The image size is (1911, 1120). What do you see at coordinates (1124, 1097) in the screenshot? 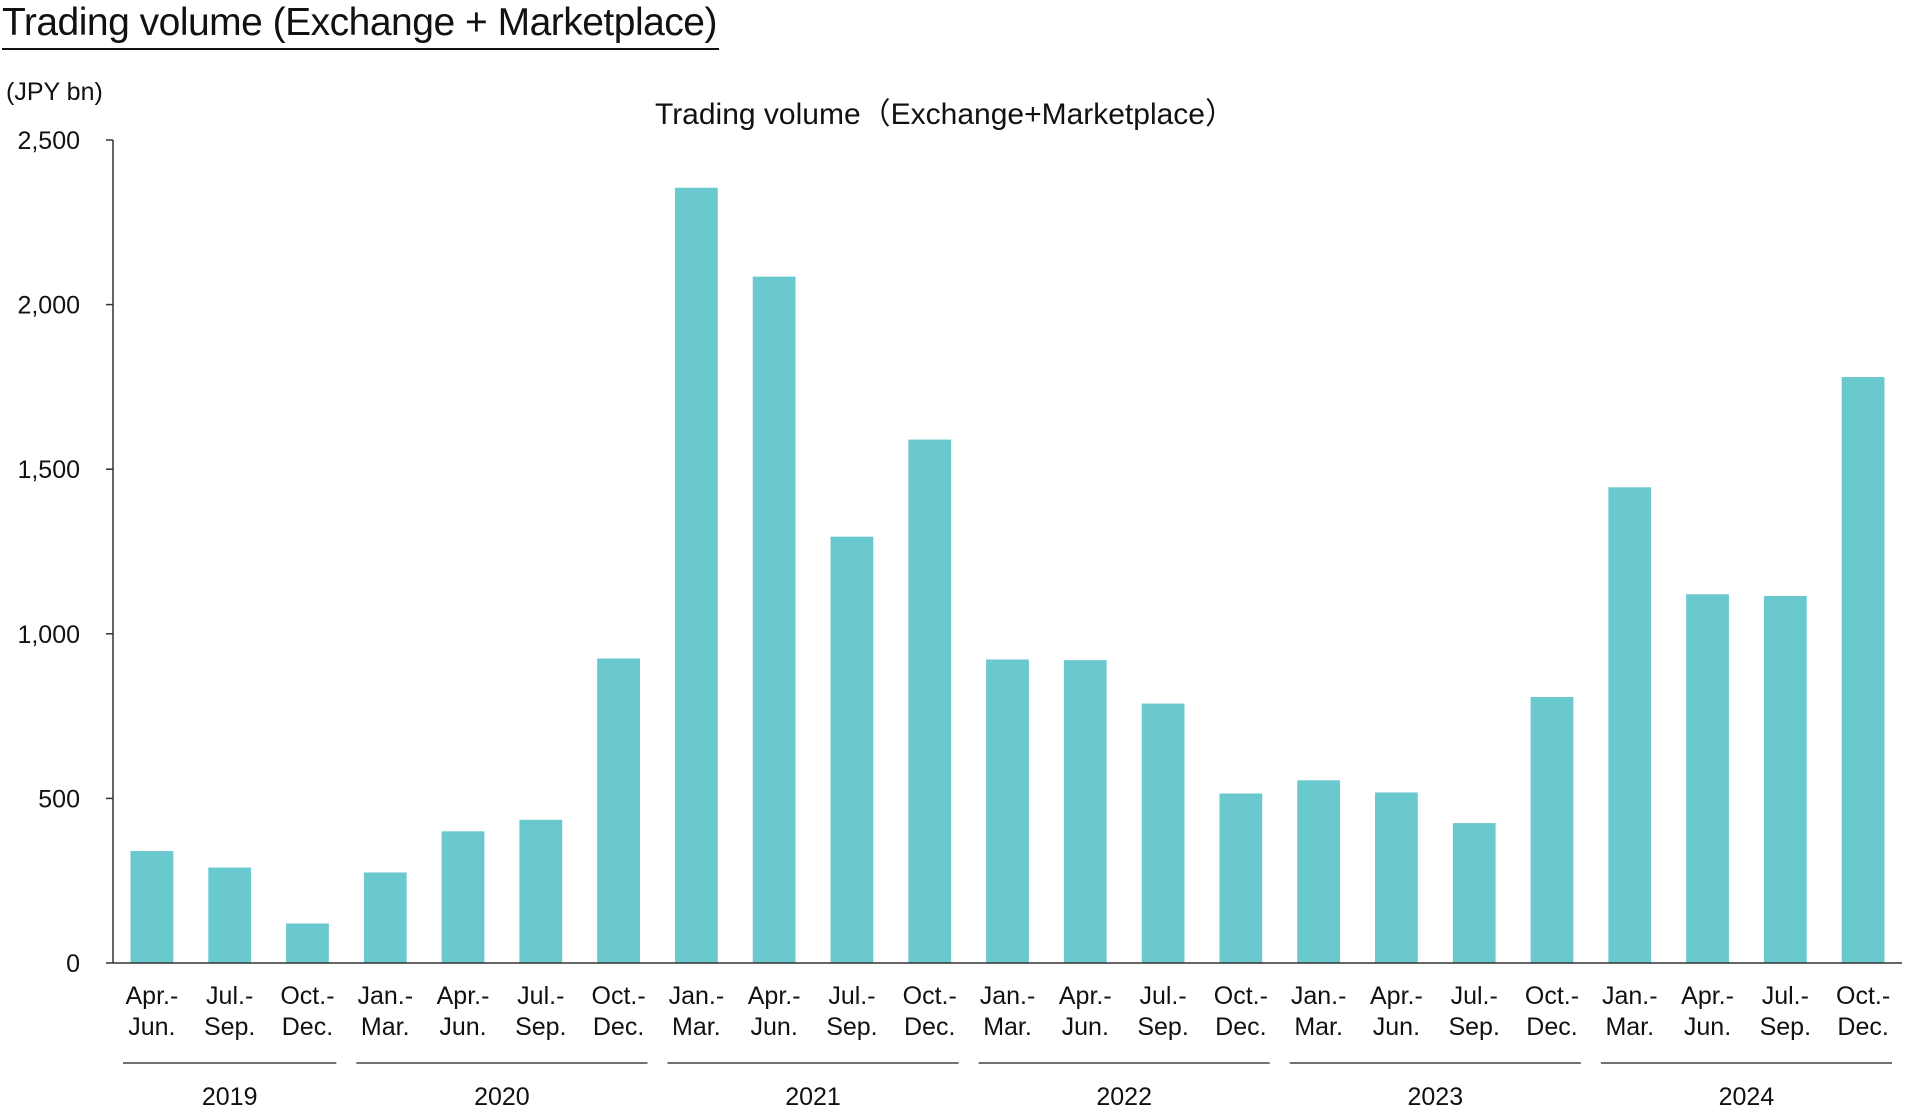
I see `year-group-label: 2022` at bounding box center [1124, 1097].